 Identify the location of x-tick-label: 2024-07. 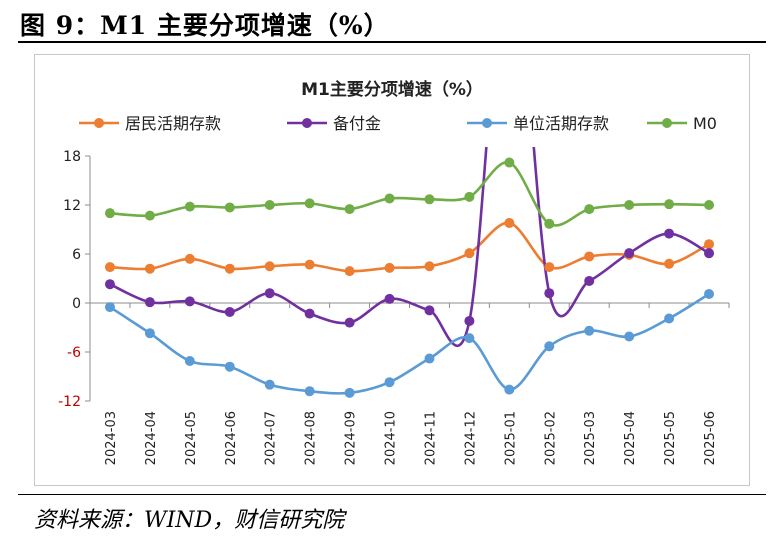
(271, 438).